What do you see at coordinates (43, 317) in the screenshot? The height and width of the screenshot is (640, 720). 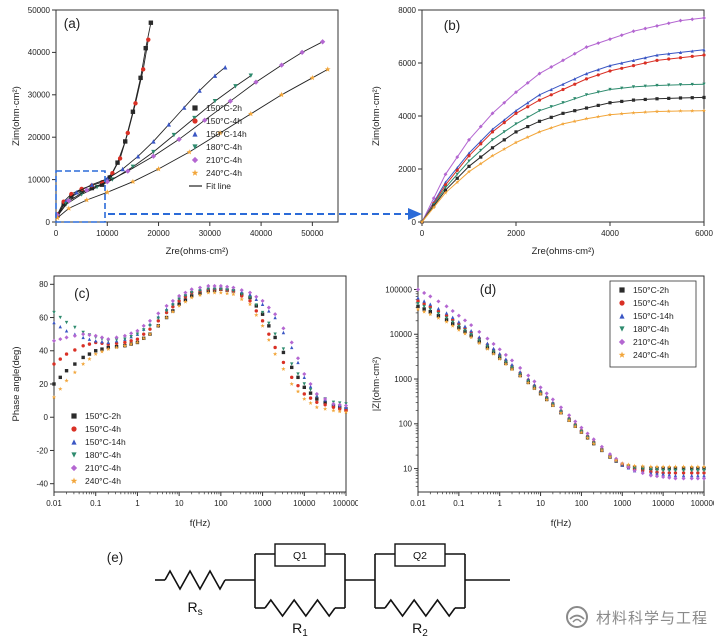 I see `svg-text: 60` at bounding box center [43, 317].